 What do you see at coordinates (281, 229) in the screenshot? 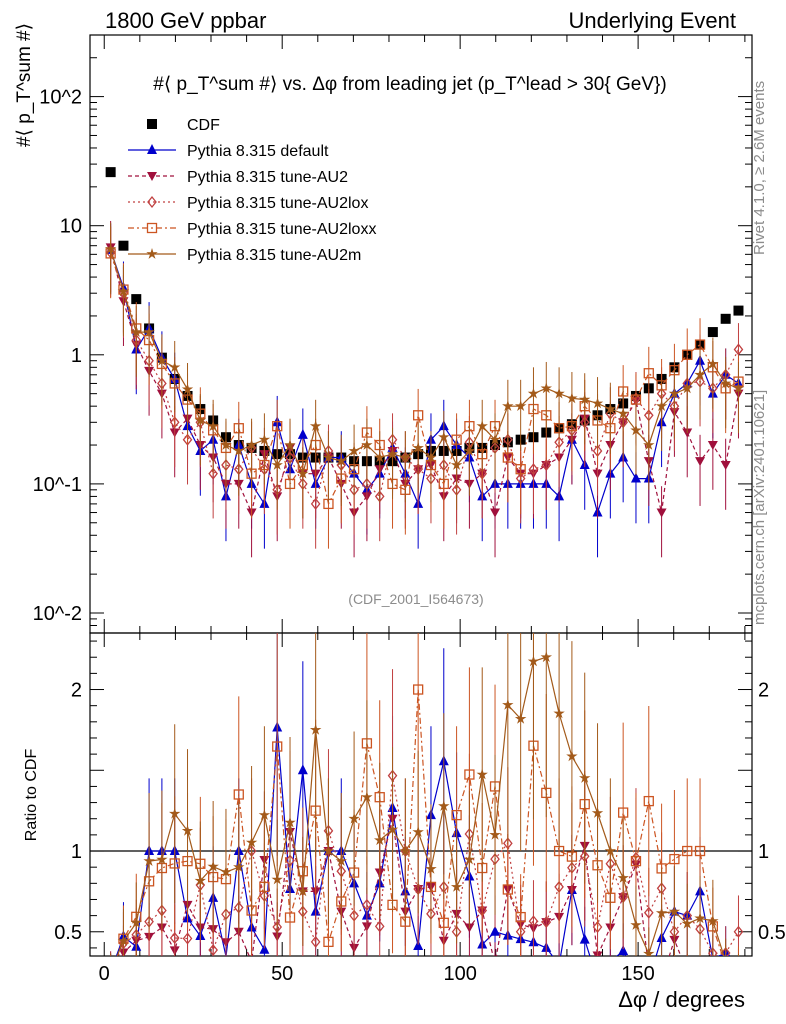
I see `legend-label-au2loxx: Pythia 8.315 tune-AU2loxx` at bounding box center [281, 229].